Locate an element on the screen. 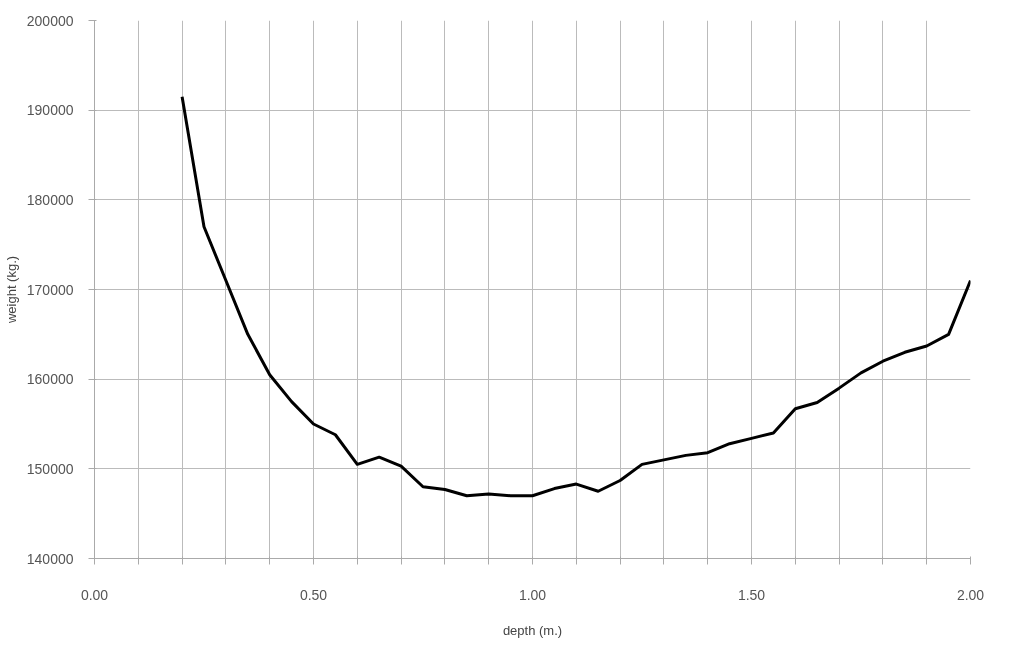  x-tick-label: 1.00 is located at coordinates (532, 594).